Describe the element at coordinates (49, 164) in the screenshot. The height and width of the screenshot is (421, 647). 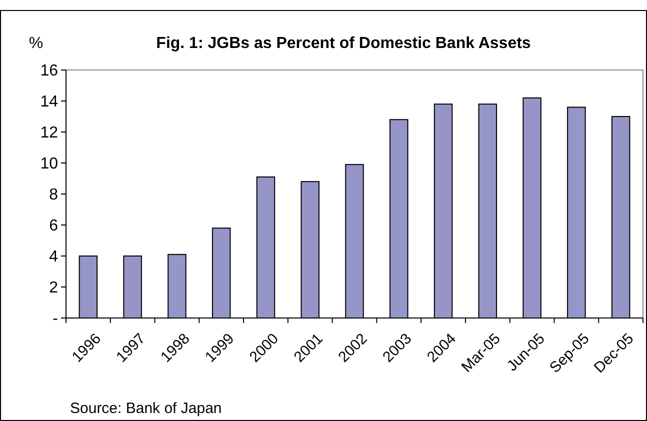
I see `y-tick-label: 10` at that location.